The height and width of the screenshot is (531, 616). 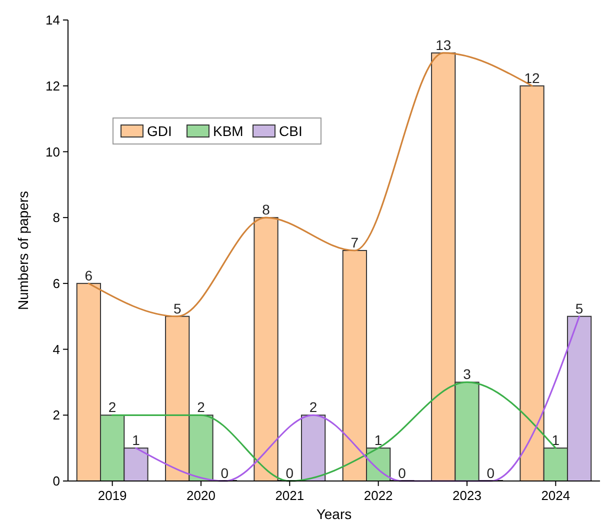 What do you see at coordinates (467, 495) in the screenshot?
I see `x-tick-label: 2023` at bounding box center [467, 495].